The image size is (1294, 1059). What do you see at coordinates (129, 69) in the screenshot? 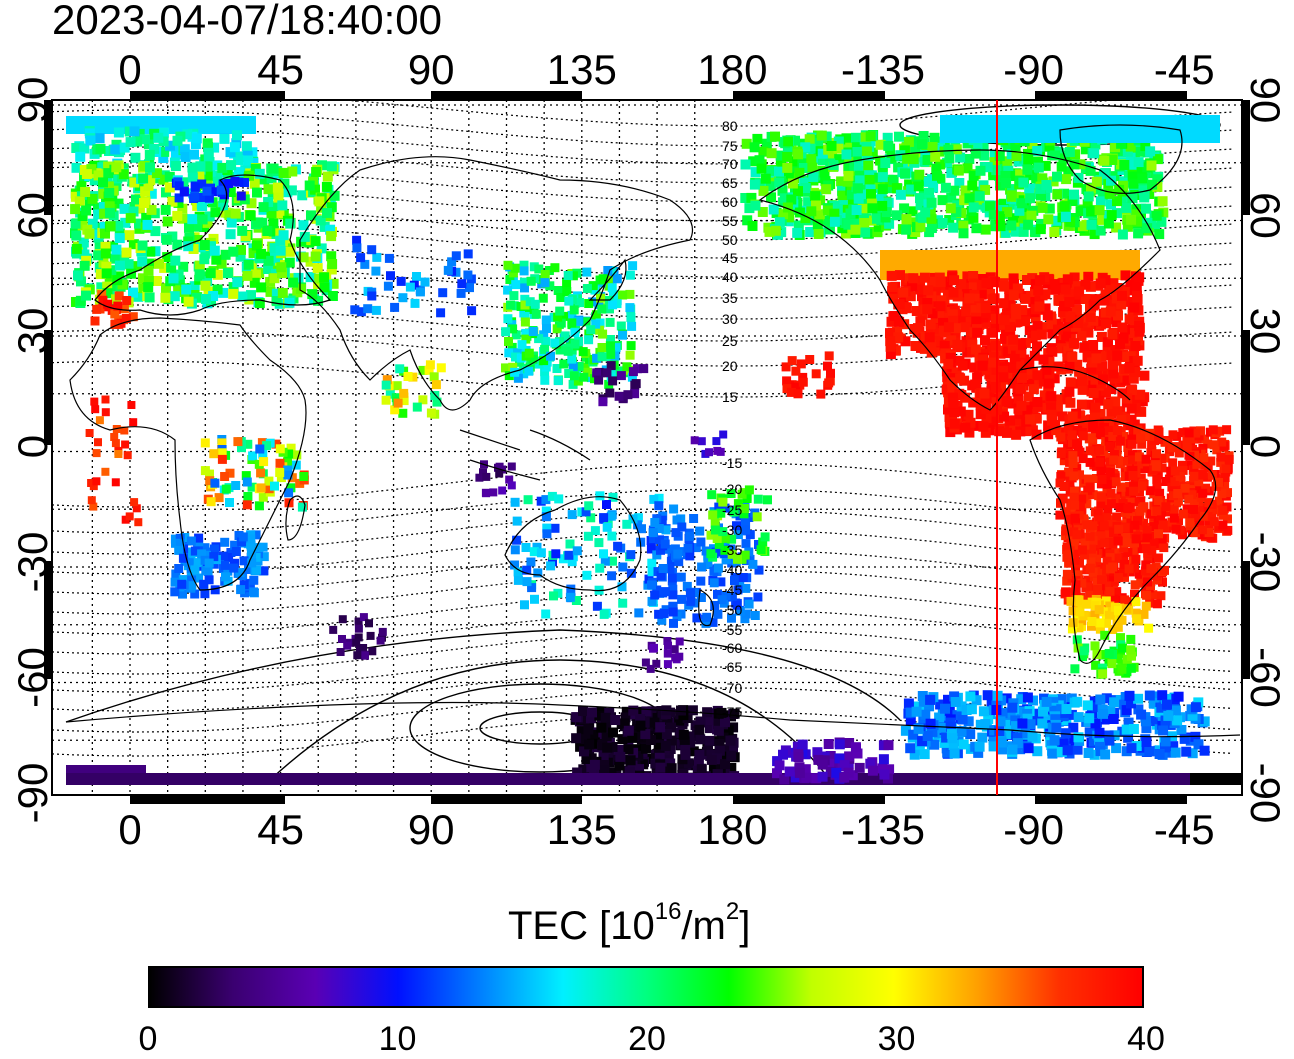
I see `top-tick-label: 0` at bounding box center [129, 69].